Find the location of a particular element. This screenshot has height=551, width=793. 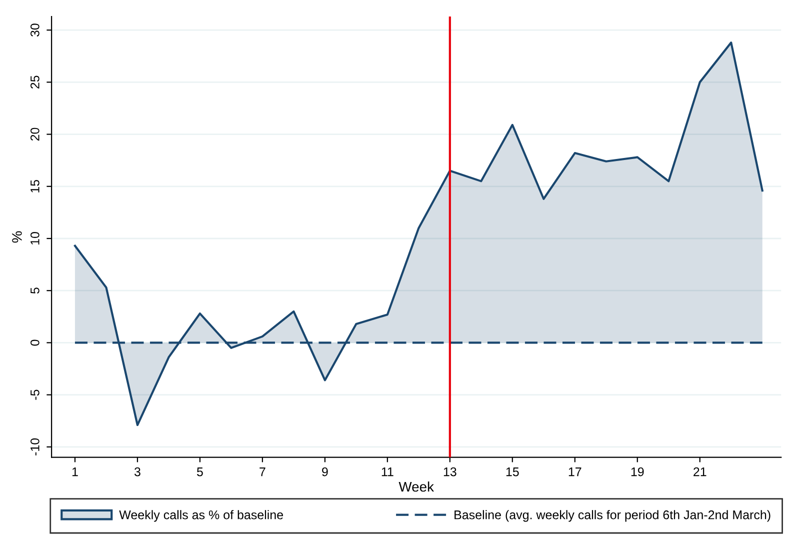

x-tick-label: 15 is located at coordinates (512, 472).